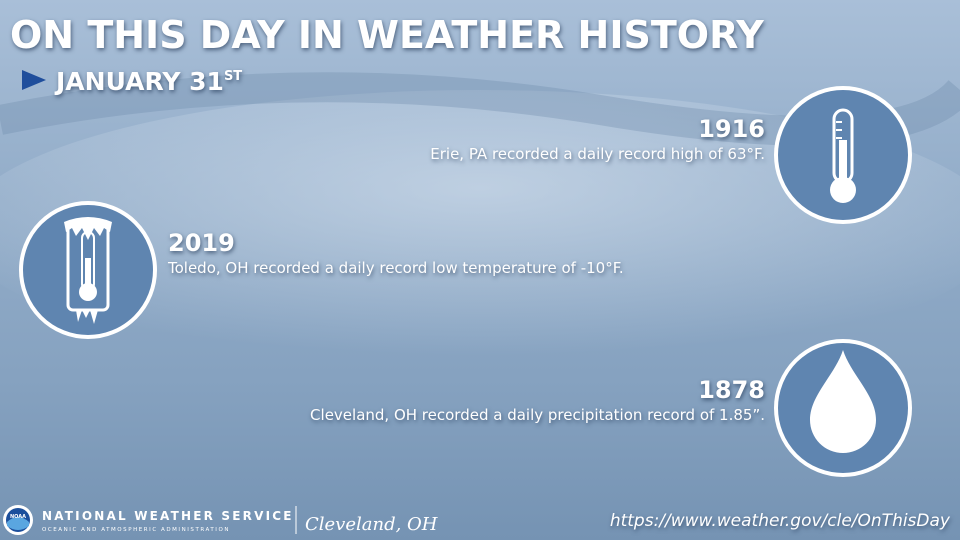 The image size is (960, 540). I want to click on office: Cleveland, OH, so click(371, 524).